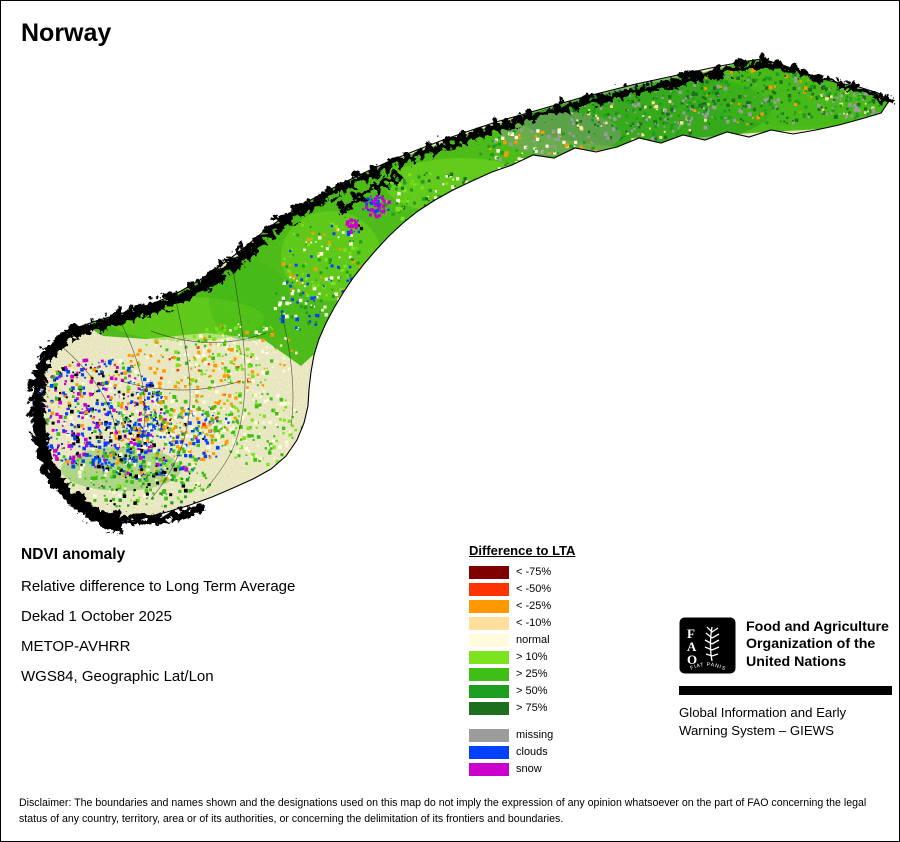 This screenshot has height=842, width=900. I want to click on legend-extra-items: missing clouds snow, so click(522, 752).